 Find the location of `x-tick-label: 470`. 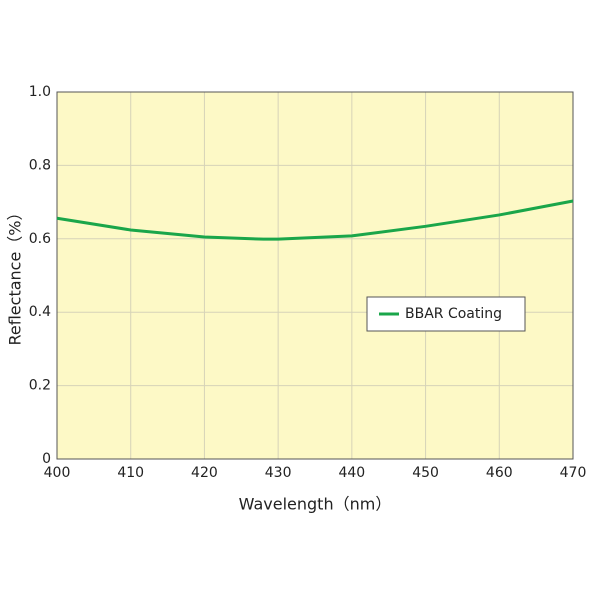

x-tick-label: 470 is located at coordinates (573, 473).